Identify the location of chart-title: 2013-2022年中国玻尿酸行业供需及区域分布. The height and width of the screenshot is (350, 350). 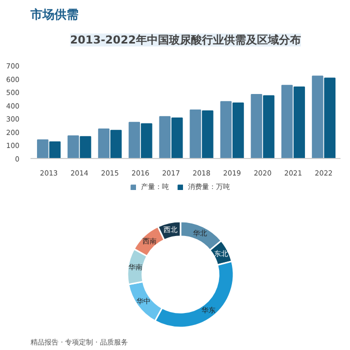
(185, 40).